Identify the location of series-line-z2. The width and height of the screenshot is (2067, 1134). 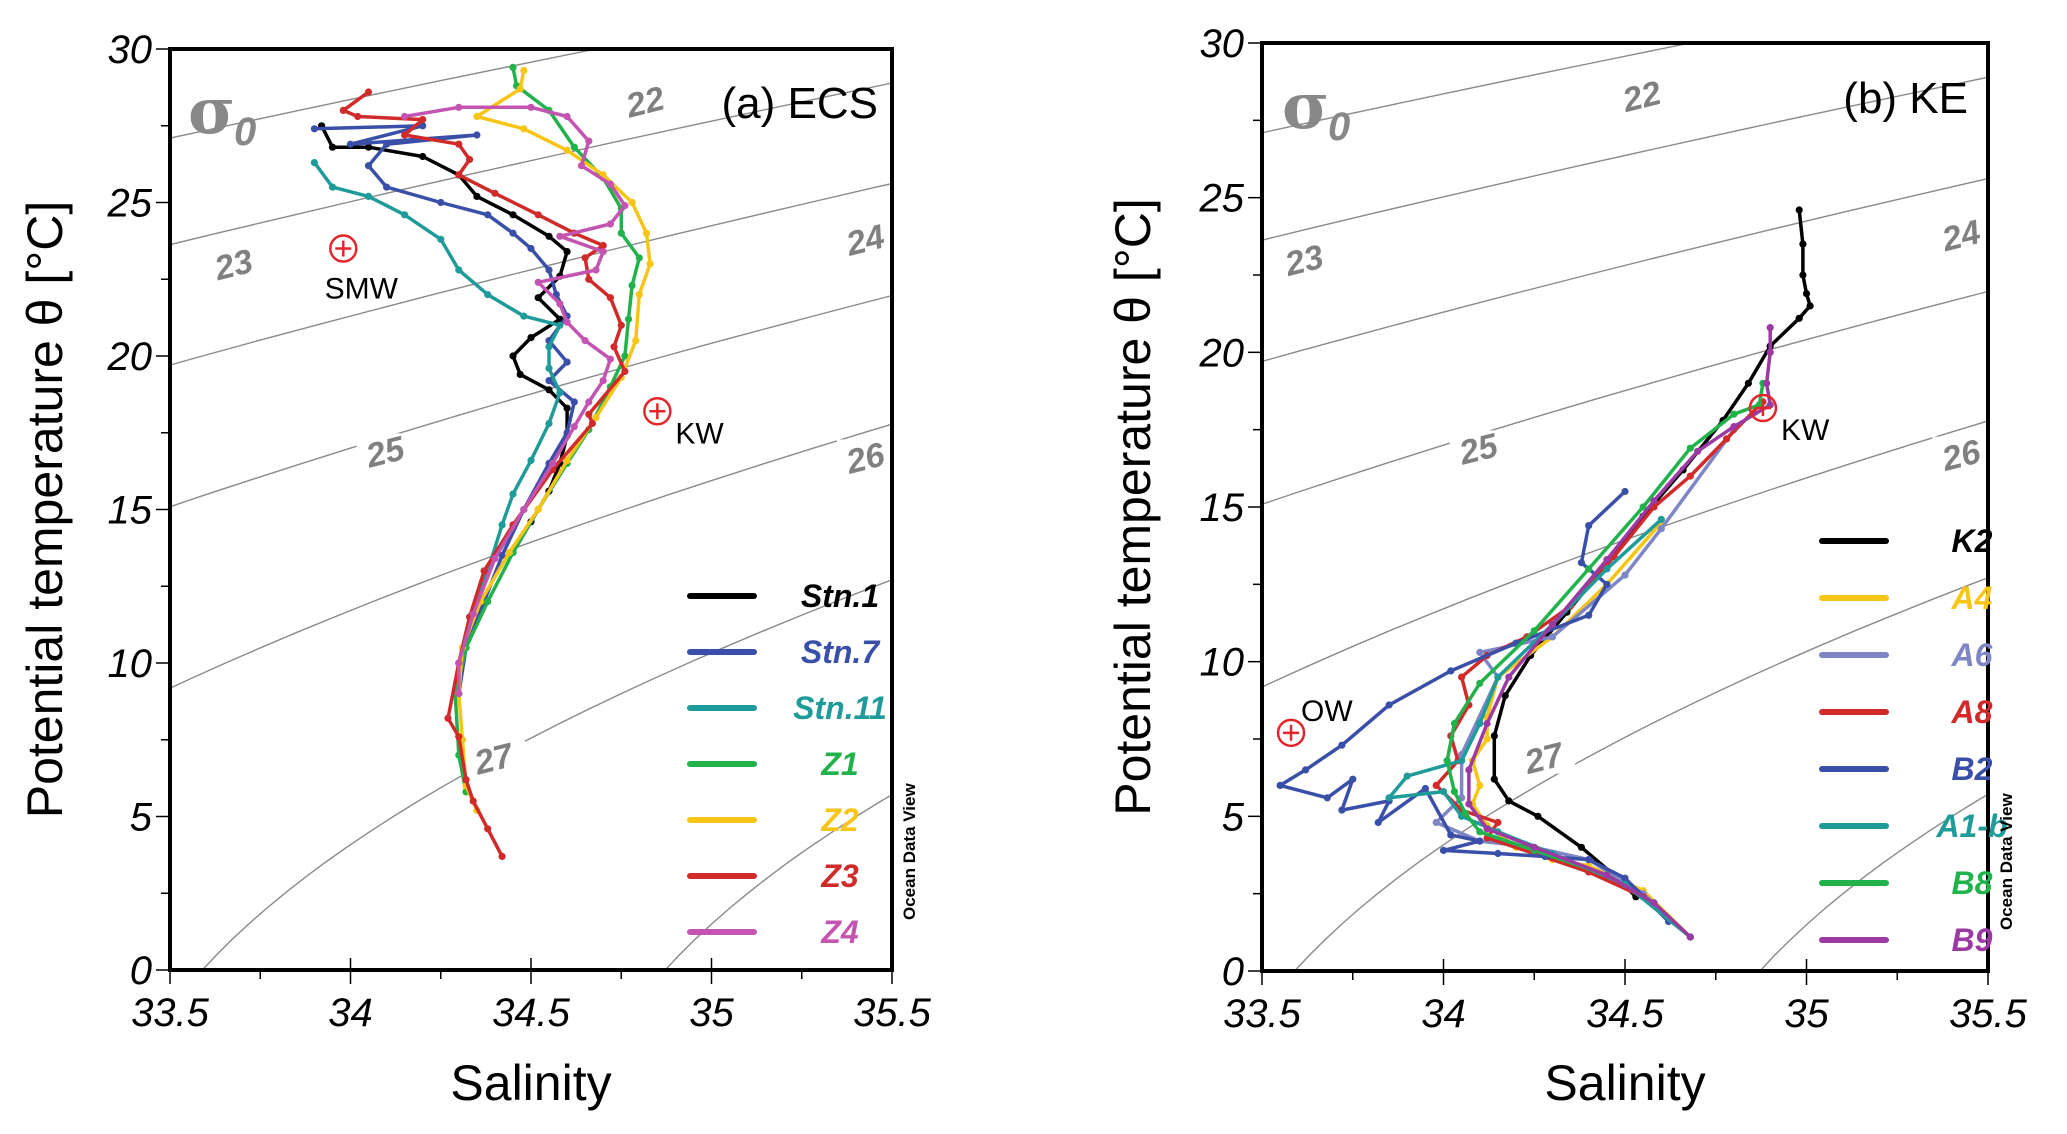
(554, 440).